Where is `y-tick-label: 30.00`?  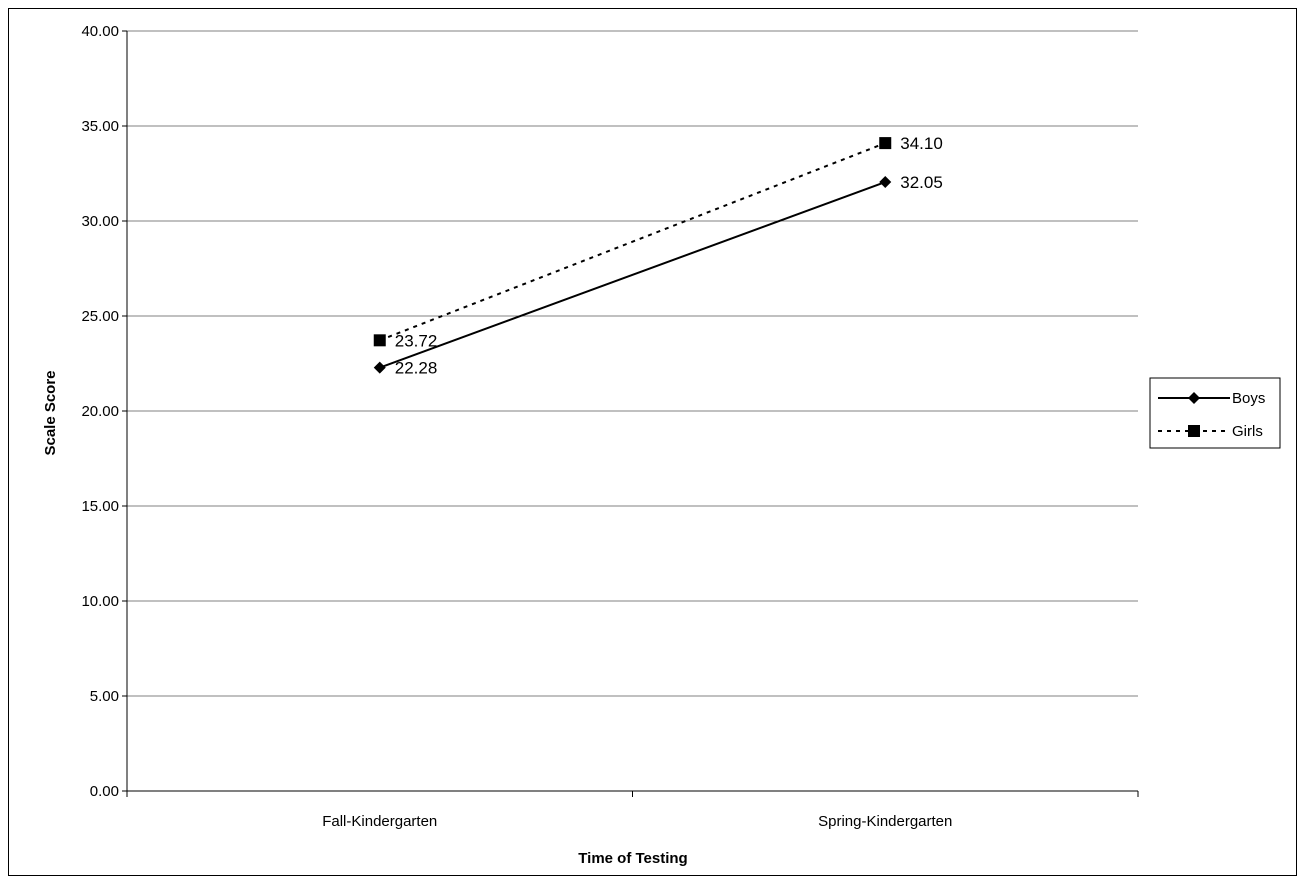 y-tick-label: 30.00 is located at coordinates (100, 221).